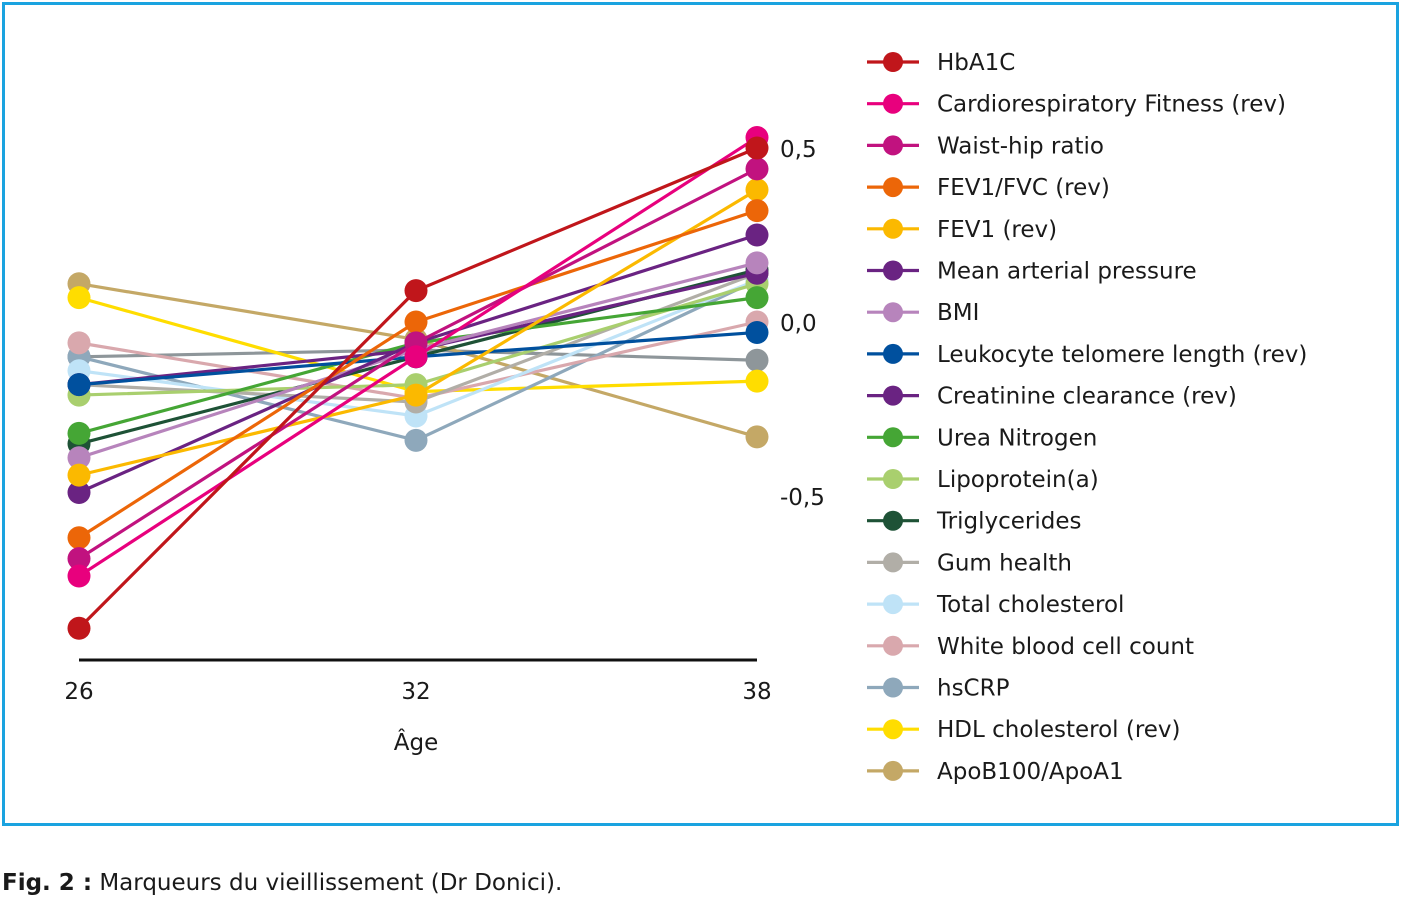 The height and width of the screenshot is (899, 1405). What do you see at coordinates (798, 150) in the screenshot?
I see `y-tick-label: 0,5` at bounding box center [798, 150].